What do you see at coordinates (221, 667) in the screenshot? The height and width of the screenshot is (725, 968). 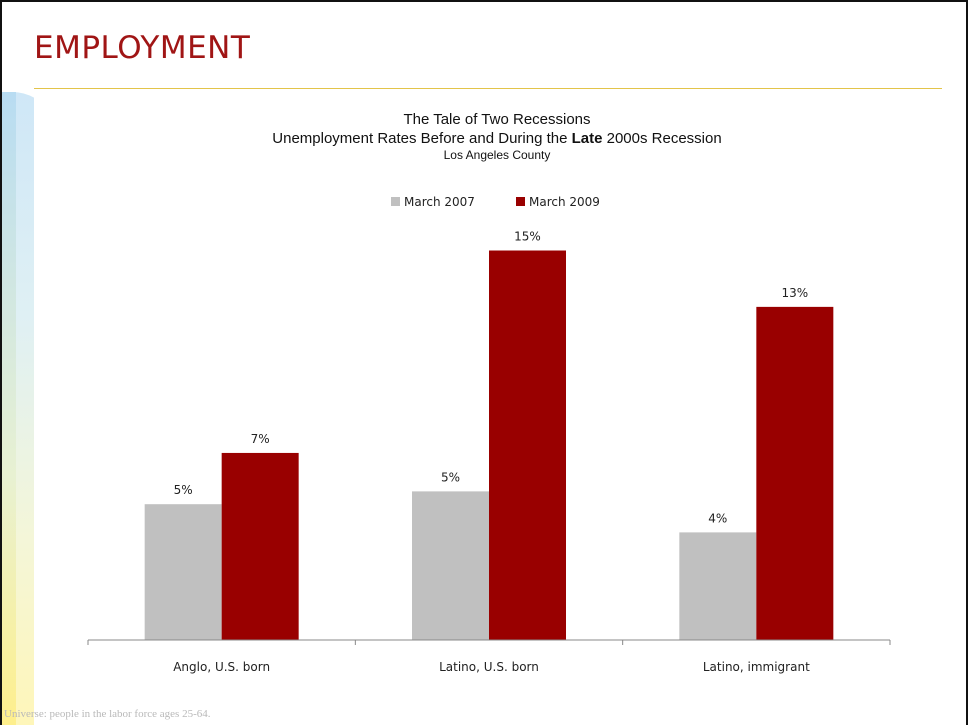 I see `x-tick-label-1: Anglo, U.S. born` at bounding box center [221, 667].